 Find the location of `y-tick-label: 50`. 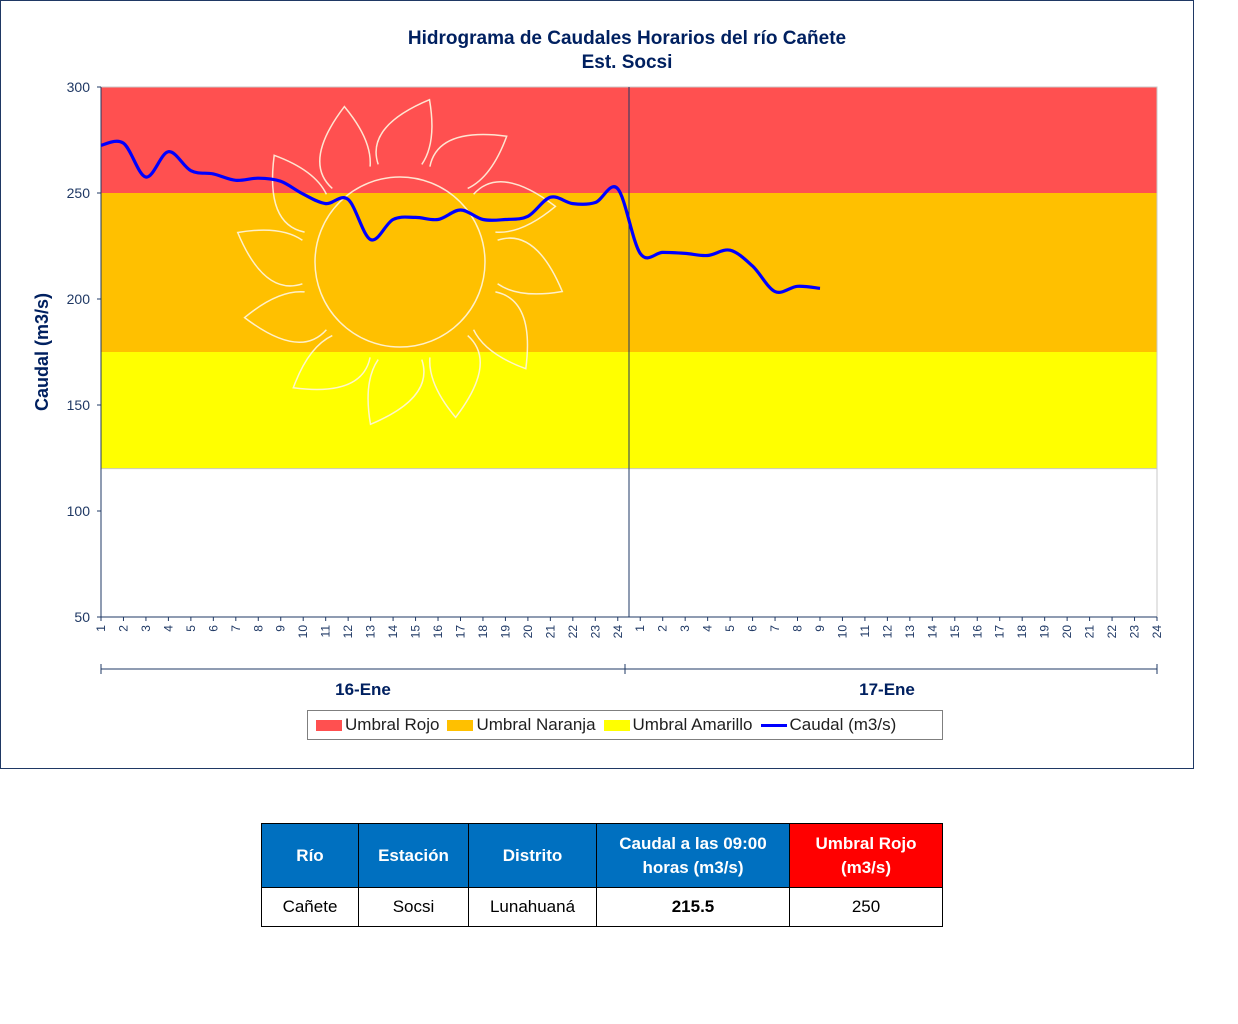

y-tick-label: 50 is located at coordinates (82, 617).